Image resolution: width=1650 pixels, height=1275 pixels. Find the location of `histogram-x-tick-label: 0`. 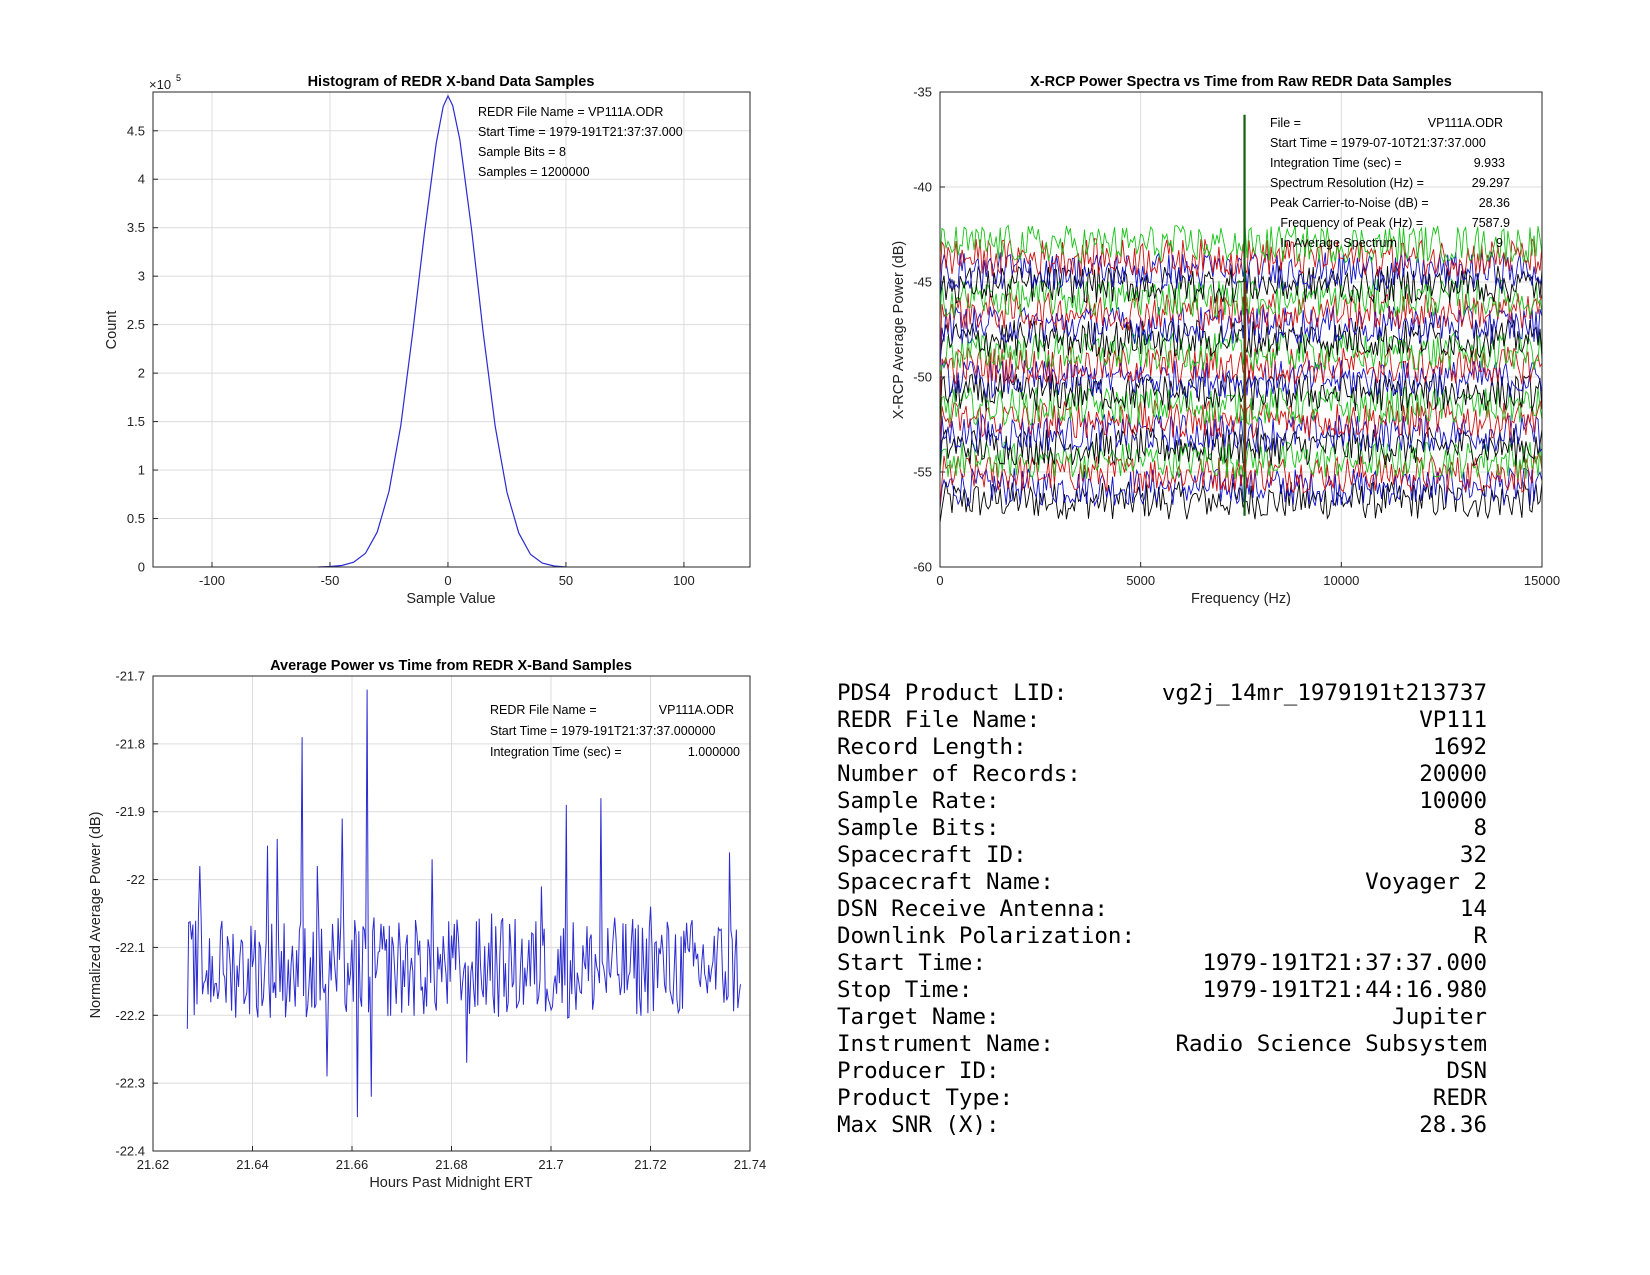

histogram-x-tick-label: 0 is located at coordinates (447, 580).